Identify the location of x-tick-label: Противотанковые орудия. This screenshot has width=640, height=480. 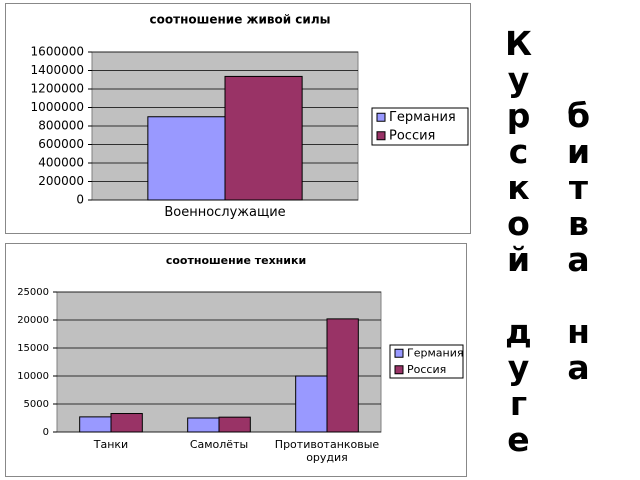
(327, 451).